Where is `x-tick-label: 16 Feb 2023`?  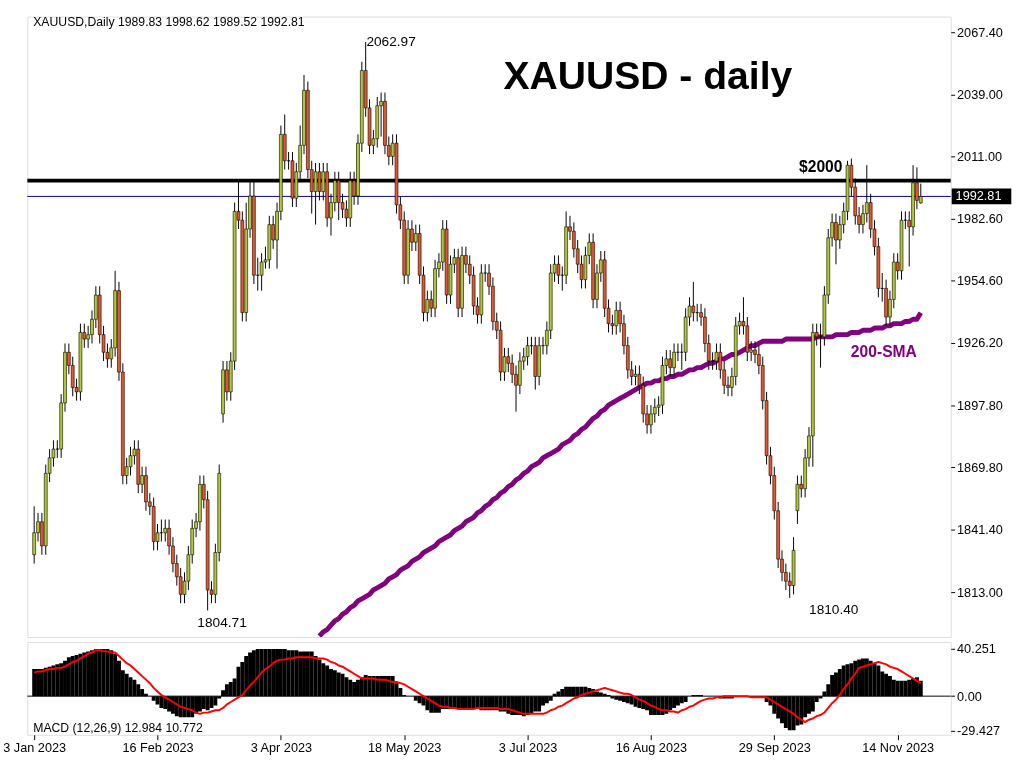
x-tick-label: 16 Feb 2023 is located at coordinates (158, 747).